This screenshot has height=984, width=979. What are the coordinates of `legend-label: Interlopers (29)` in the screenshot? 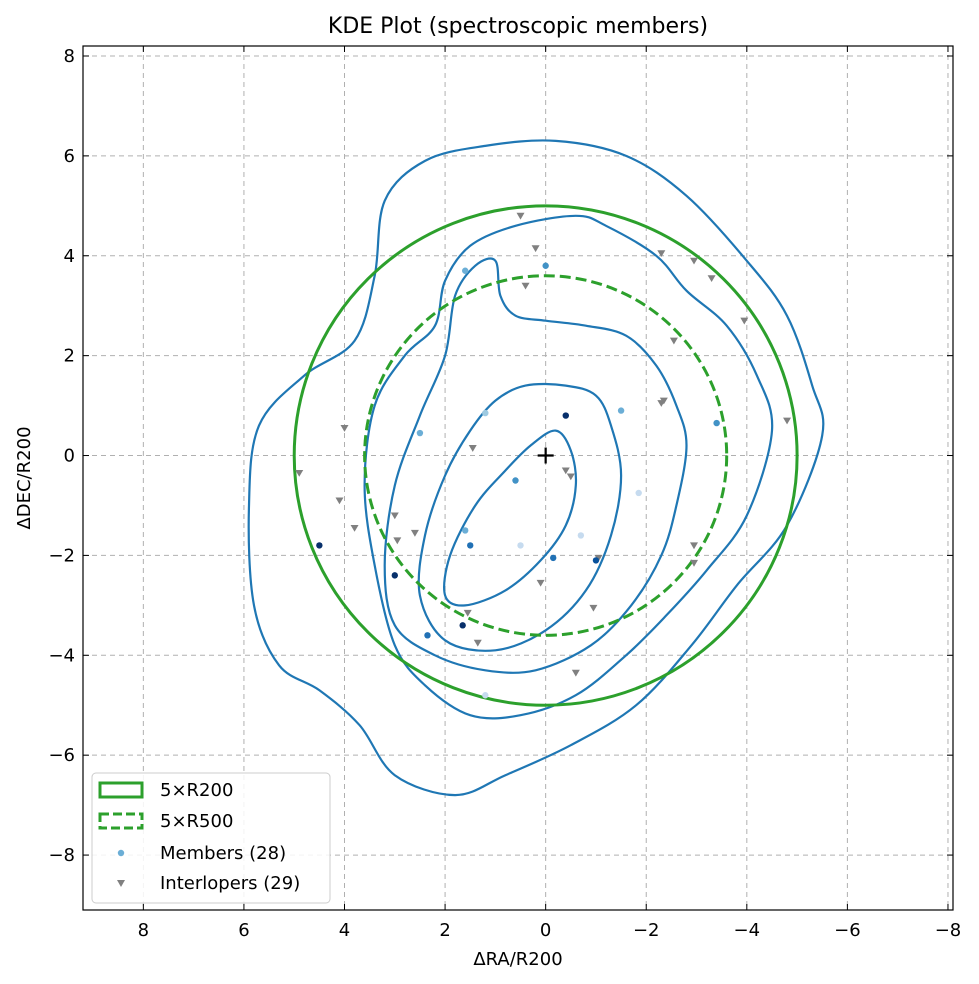 It's located at (230, 883).